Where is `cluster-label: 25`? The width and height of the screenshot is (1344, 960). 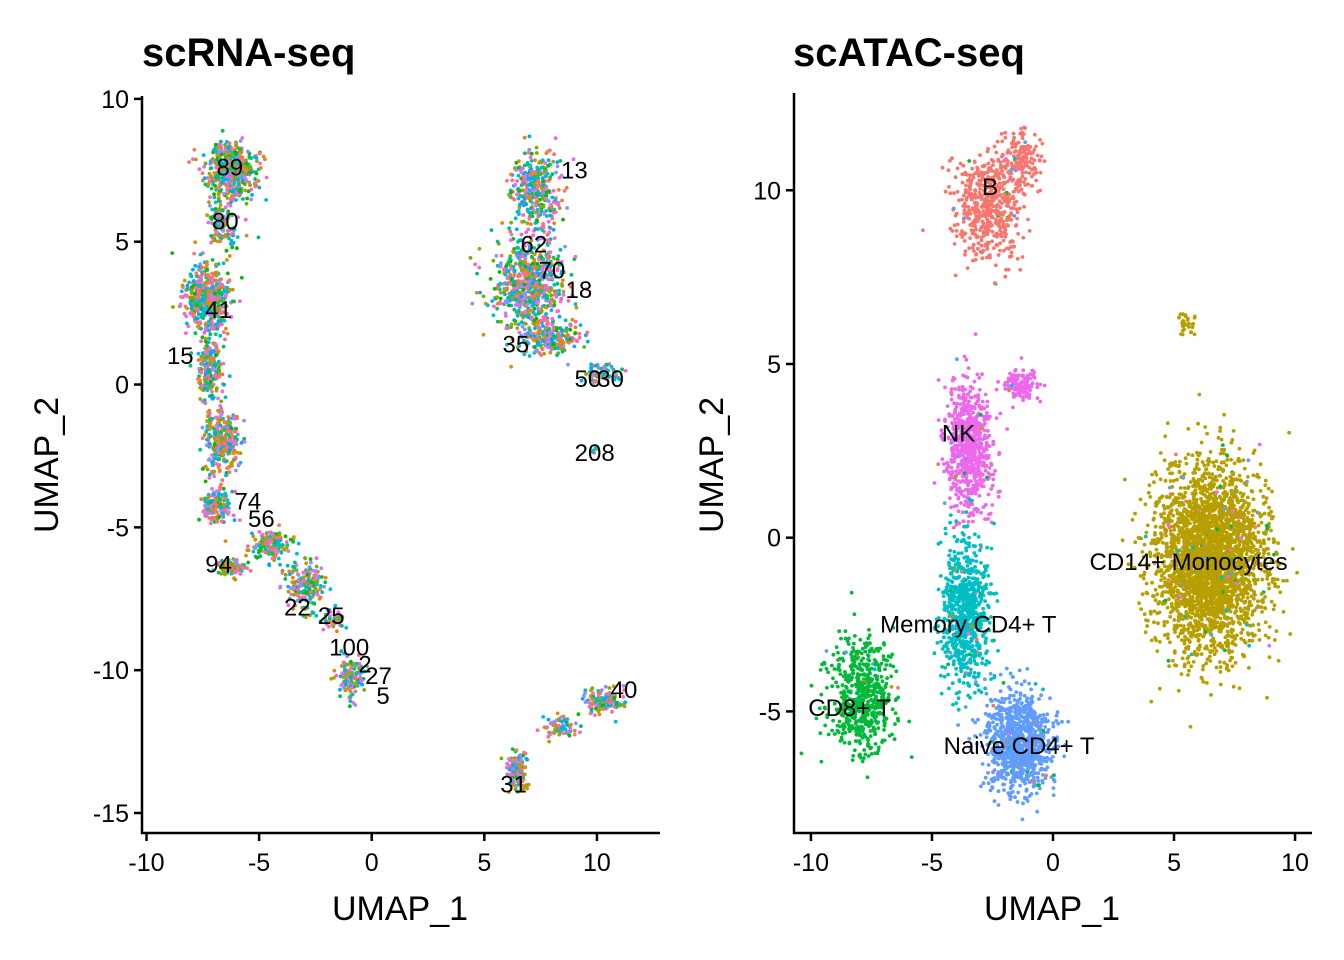
cluster-label: 25 is located at coordinates (331, 616).